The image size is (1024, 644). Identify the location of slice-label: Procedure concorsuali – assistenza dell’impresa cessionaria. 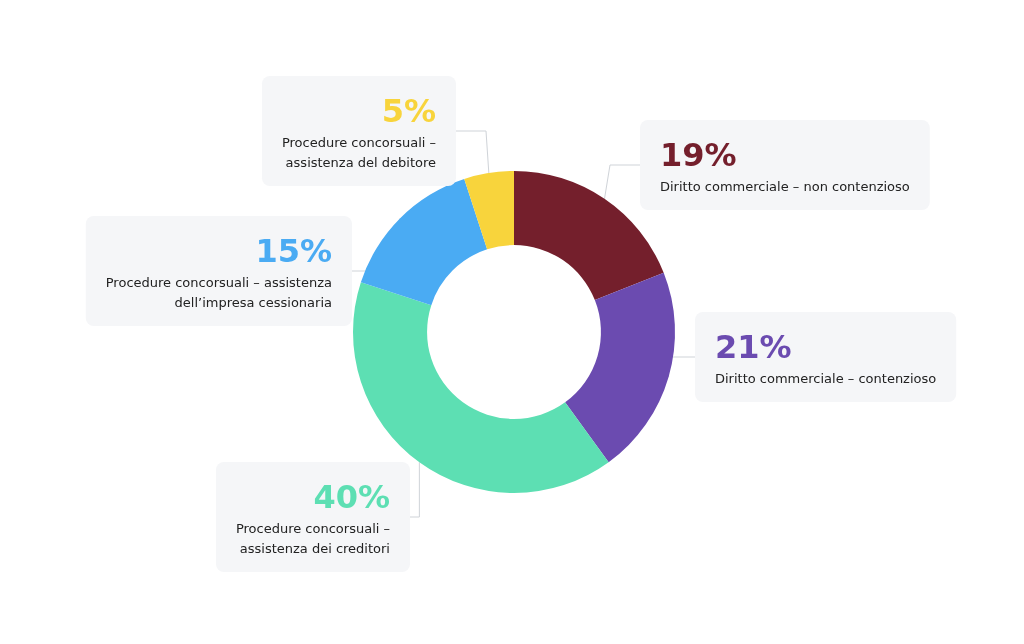
(218, 292).